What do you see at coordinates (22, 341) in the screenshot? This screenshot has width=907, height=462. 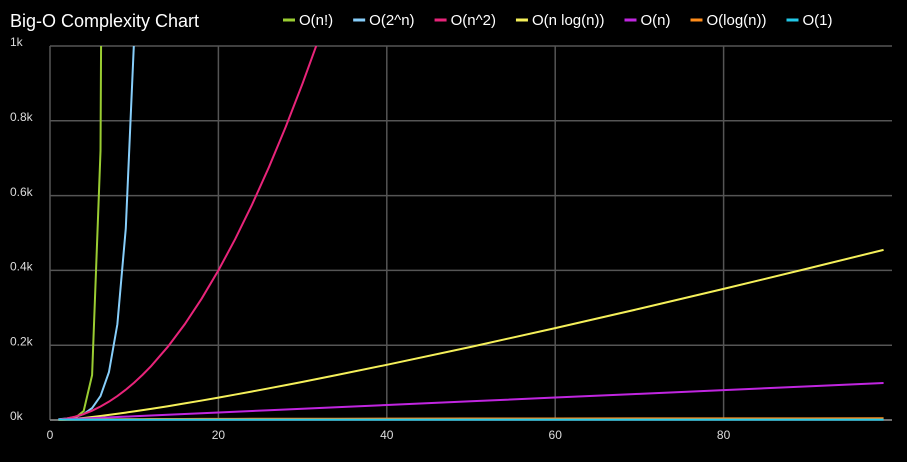 I see `y-tick-label: 0.2k` at bounding box center [22, 341].